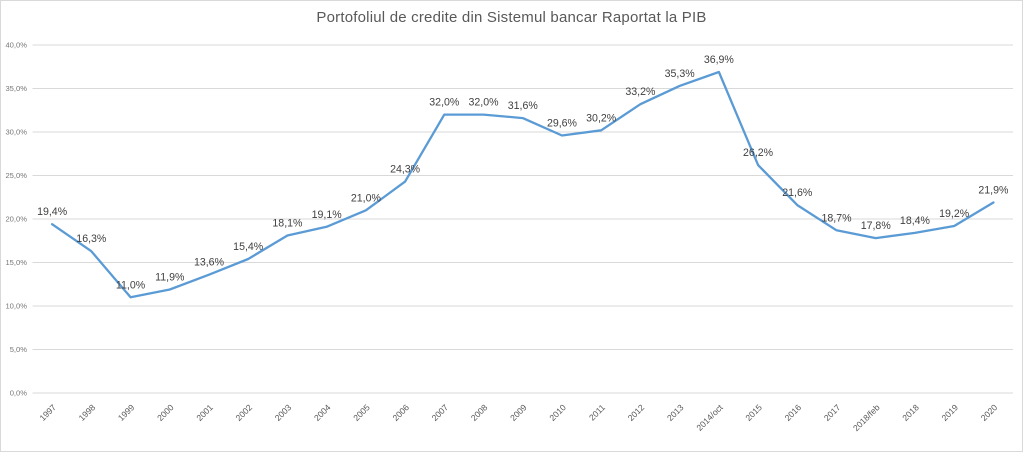  I want to click on data-label: 31,6%, so click(523, 106).